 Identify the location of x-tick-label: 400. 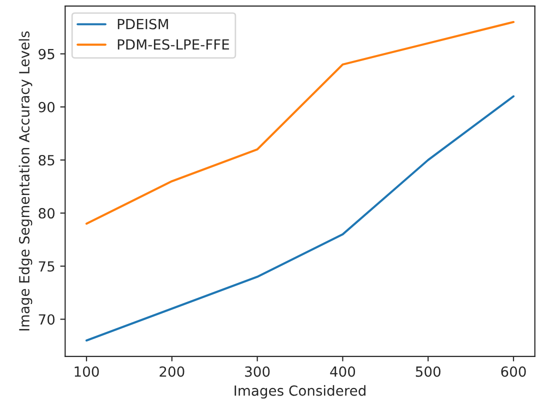
(343, 371).